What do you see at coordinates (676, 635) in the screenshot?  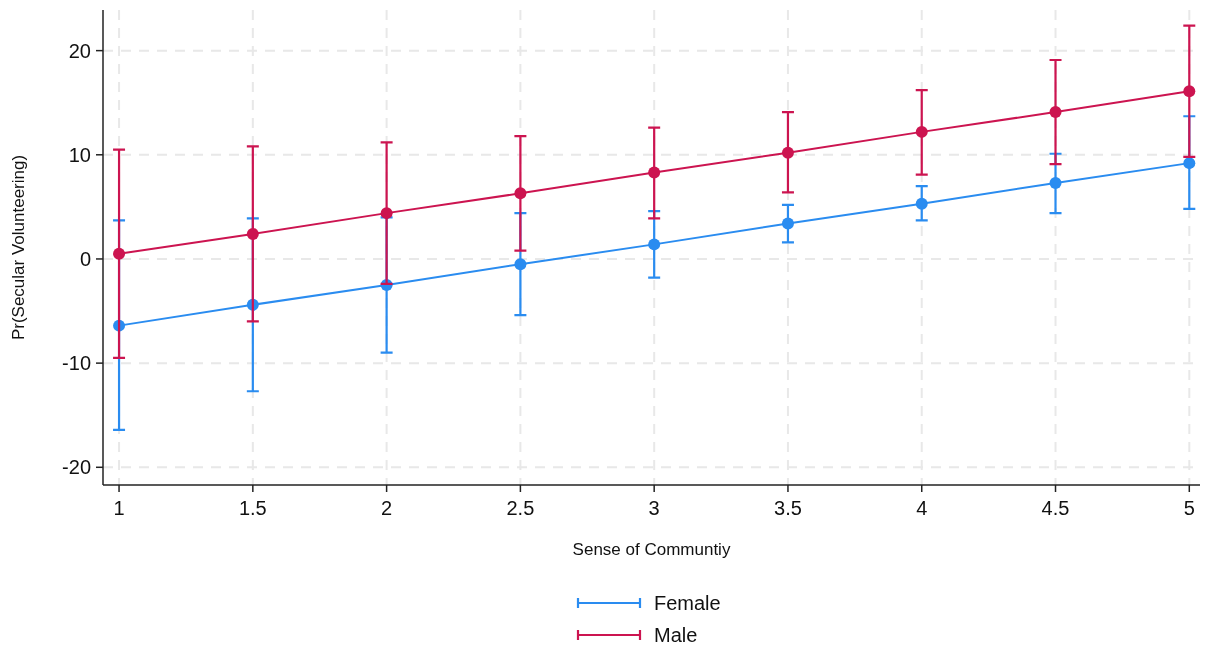 I see `legend-label: Male` at bounding box center [676, 635].